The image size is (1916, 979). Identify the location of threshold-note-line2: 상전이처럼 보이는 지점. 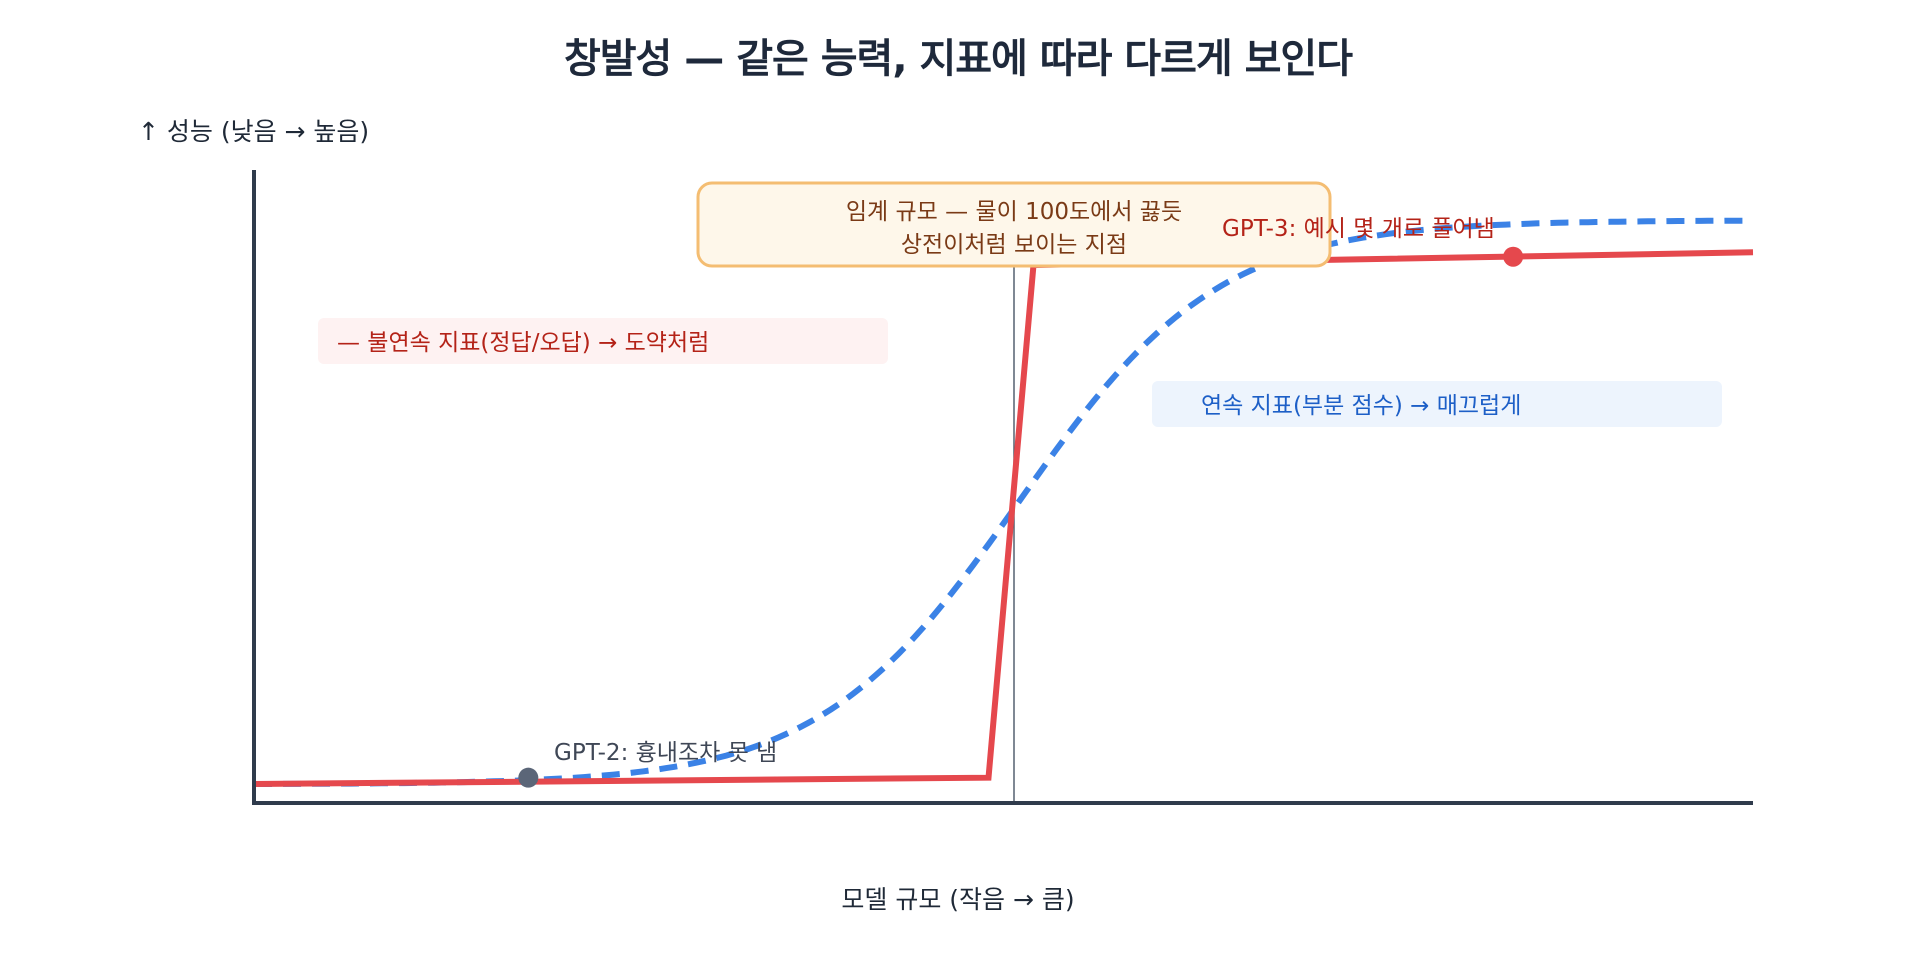
(1014, 245).